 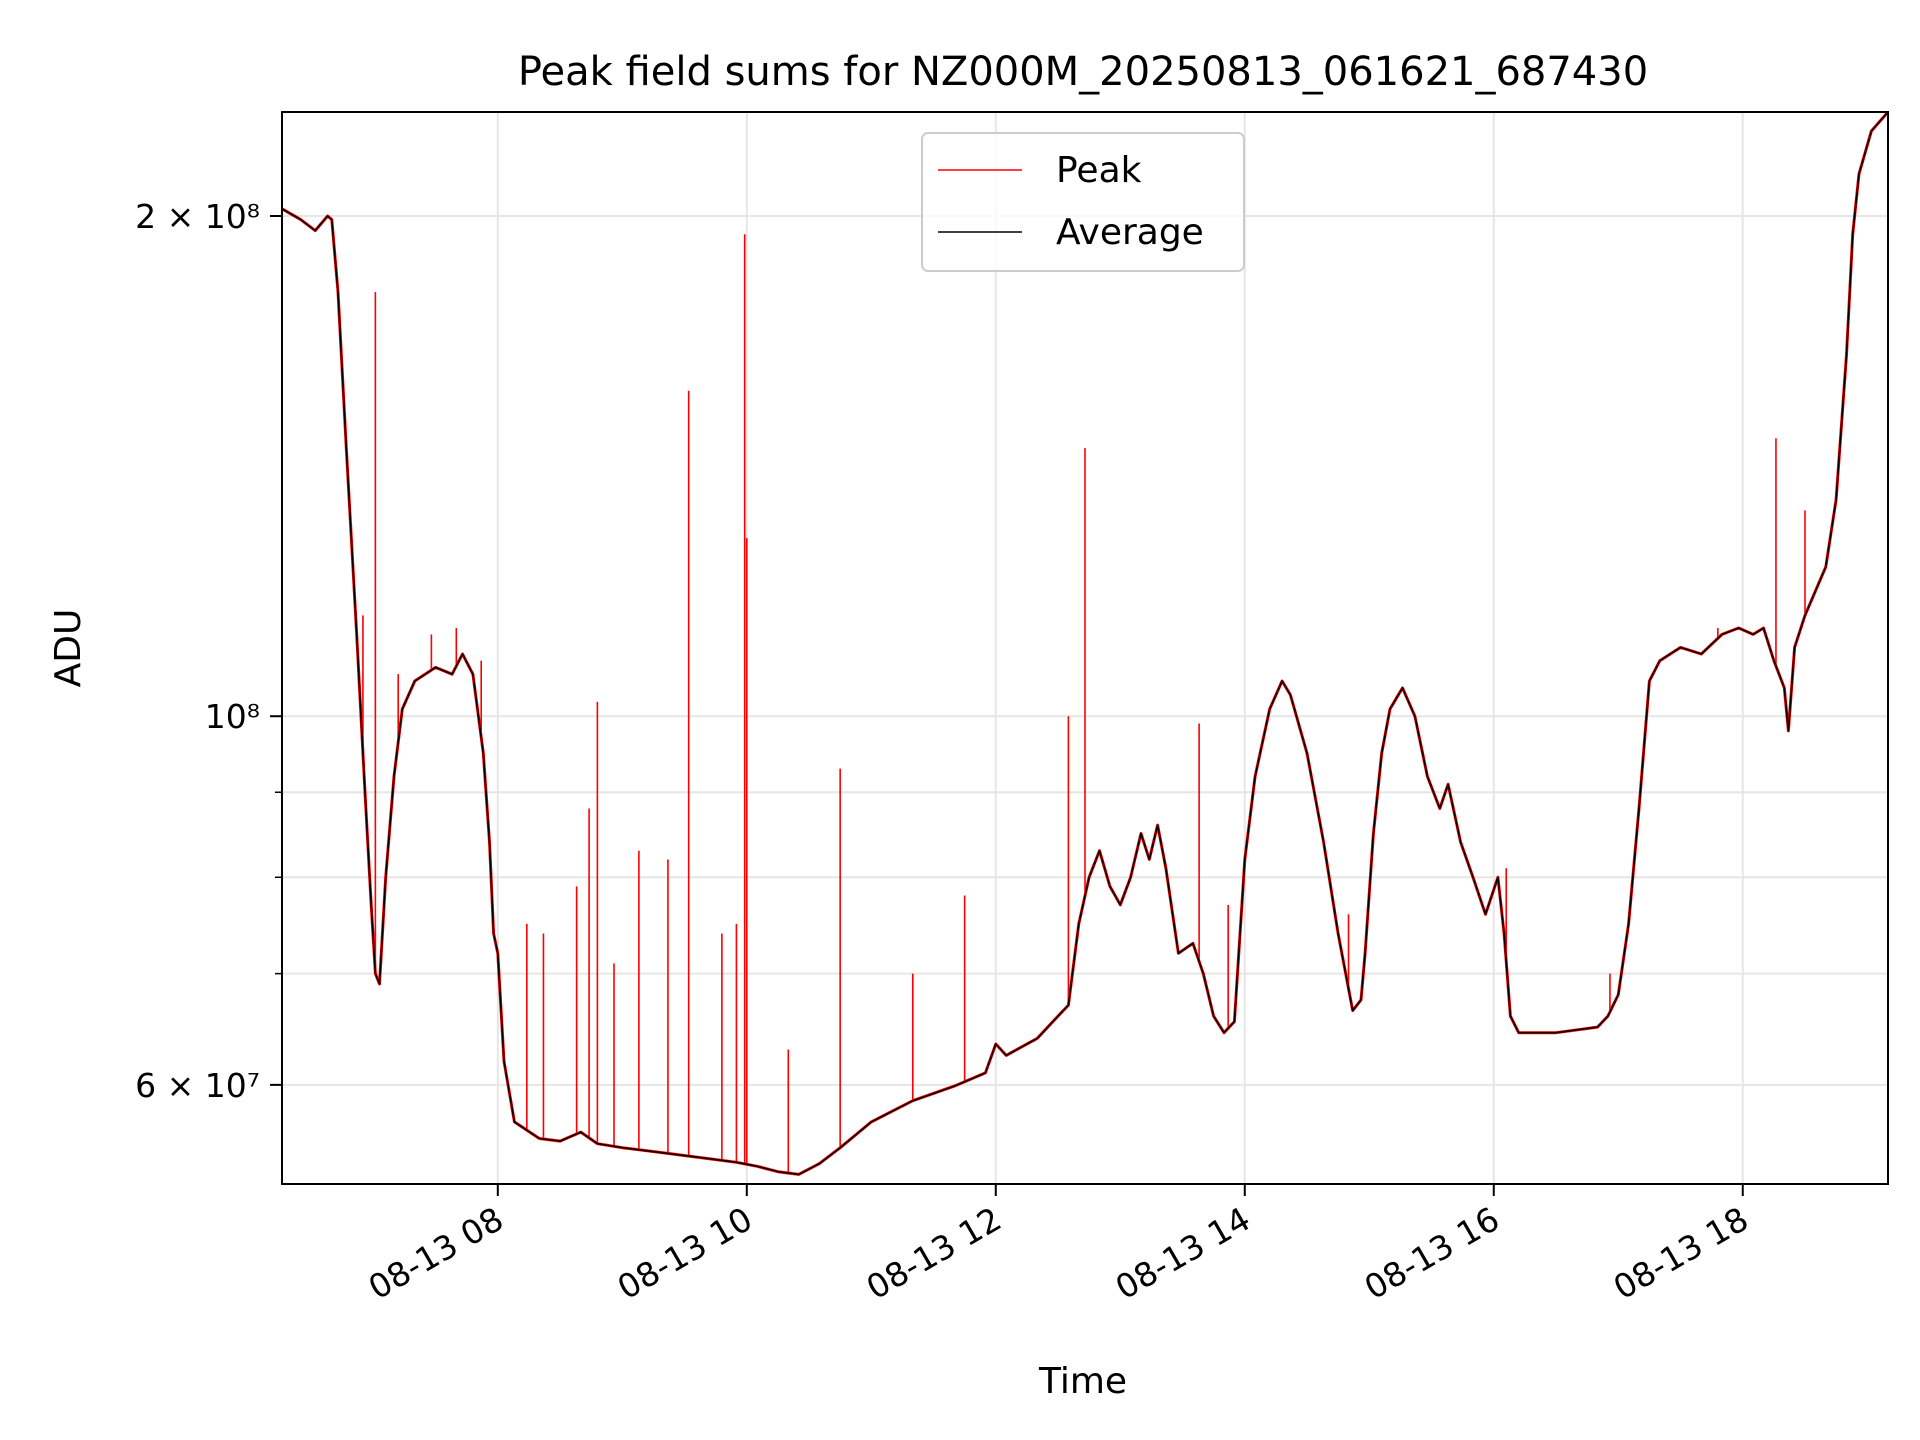 I want to click on y-tick-label: 10⁸, so click(x=232, y=716).